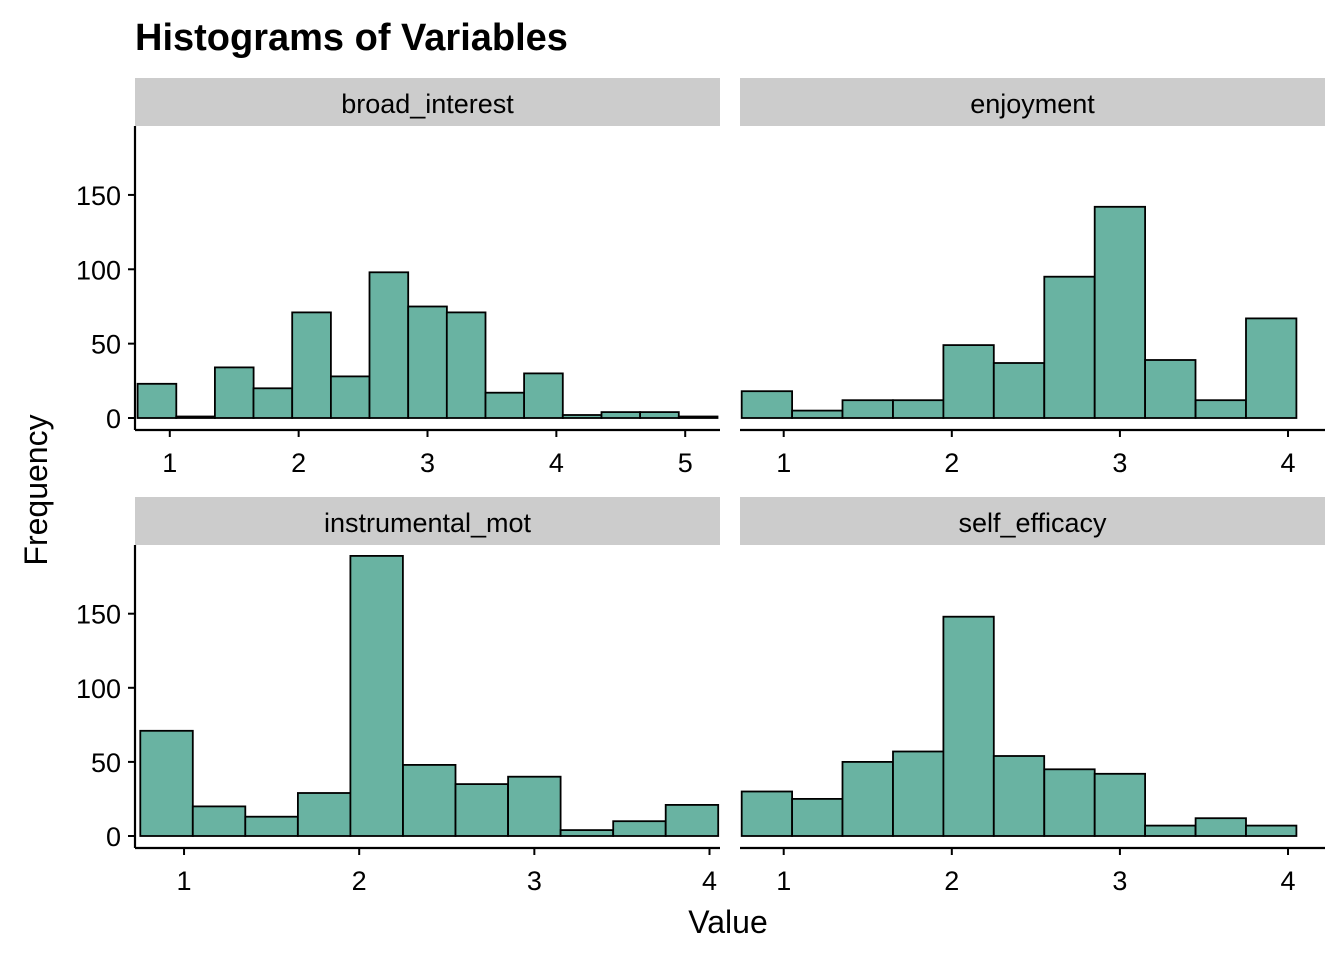 The image size is (1344, 960). Describe the element at coordinates (351, 38) in the screenshot. I see `chart-title: Histograms of Variables` at that location.